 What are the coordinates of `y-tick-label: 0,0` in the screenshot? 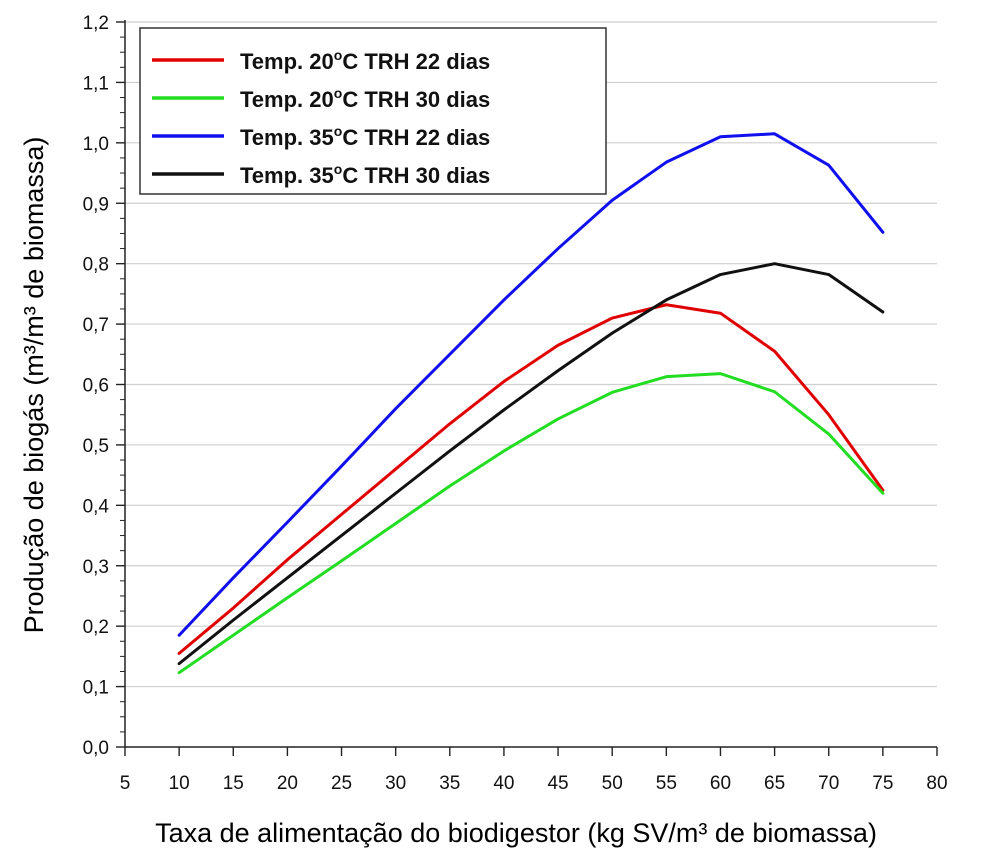 It's located at (96, 748).